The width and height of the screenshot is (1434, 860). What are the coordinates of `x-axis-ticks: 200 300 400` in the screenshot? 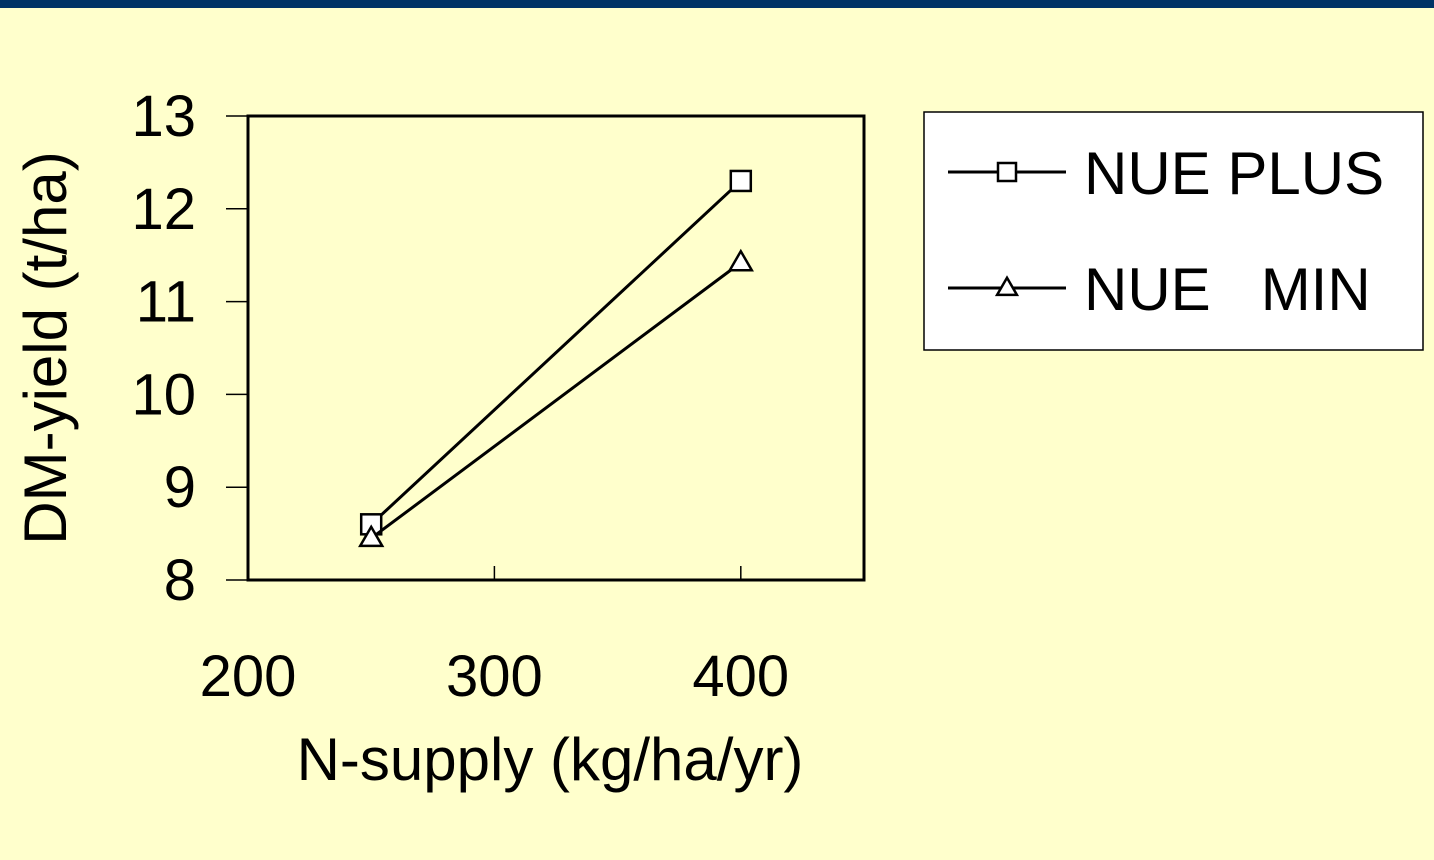 It's located at (494, 637).